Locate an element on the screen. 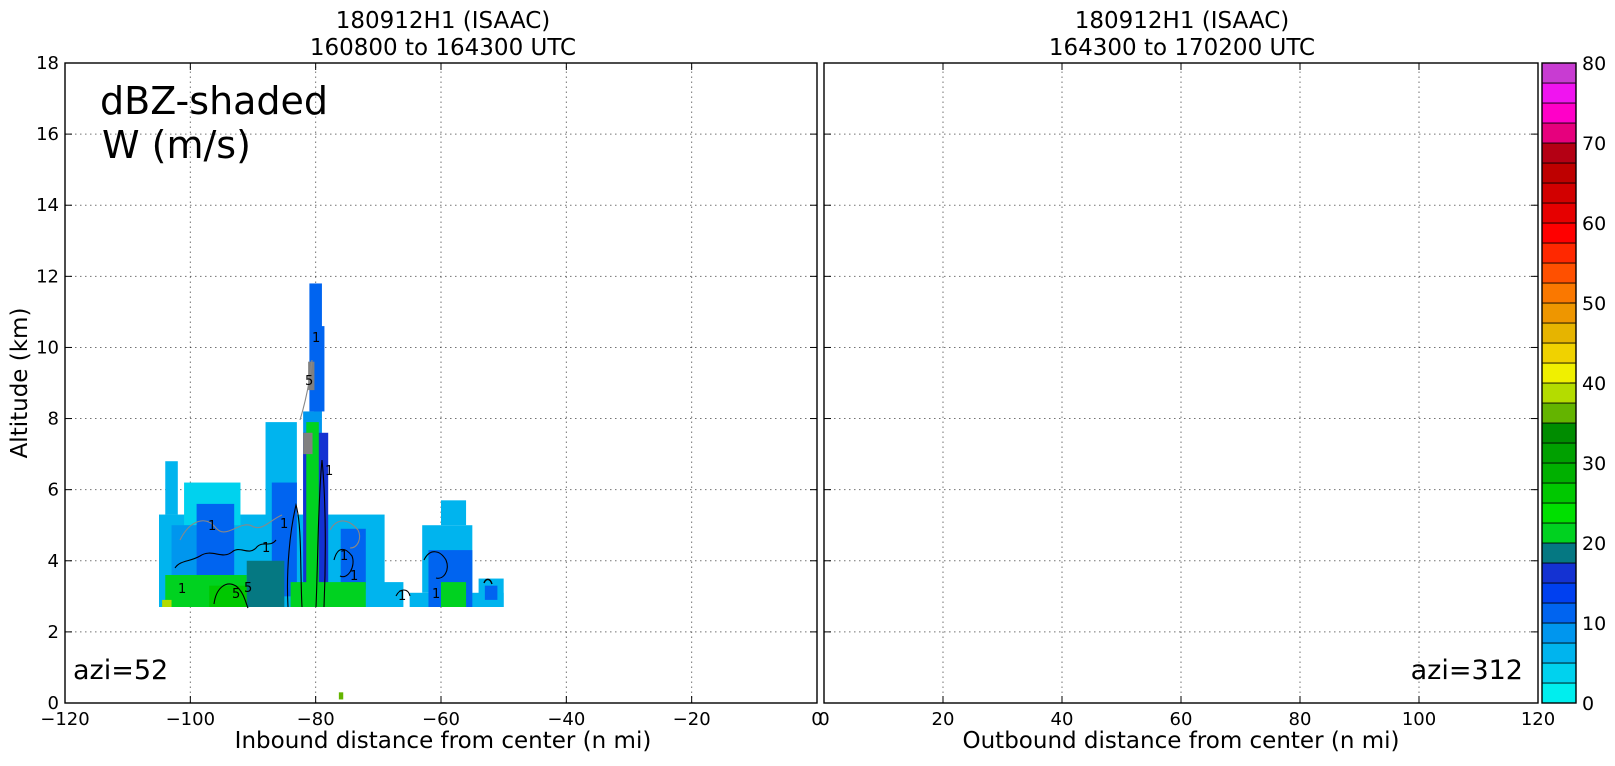 Image resolution: width=1615 pixels, height=766 pixels. left-dbz-field is located at coordinates (331, 491).